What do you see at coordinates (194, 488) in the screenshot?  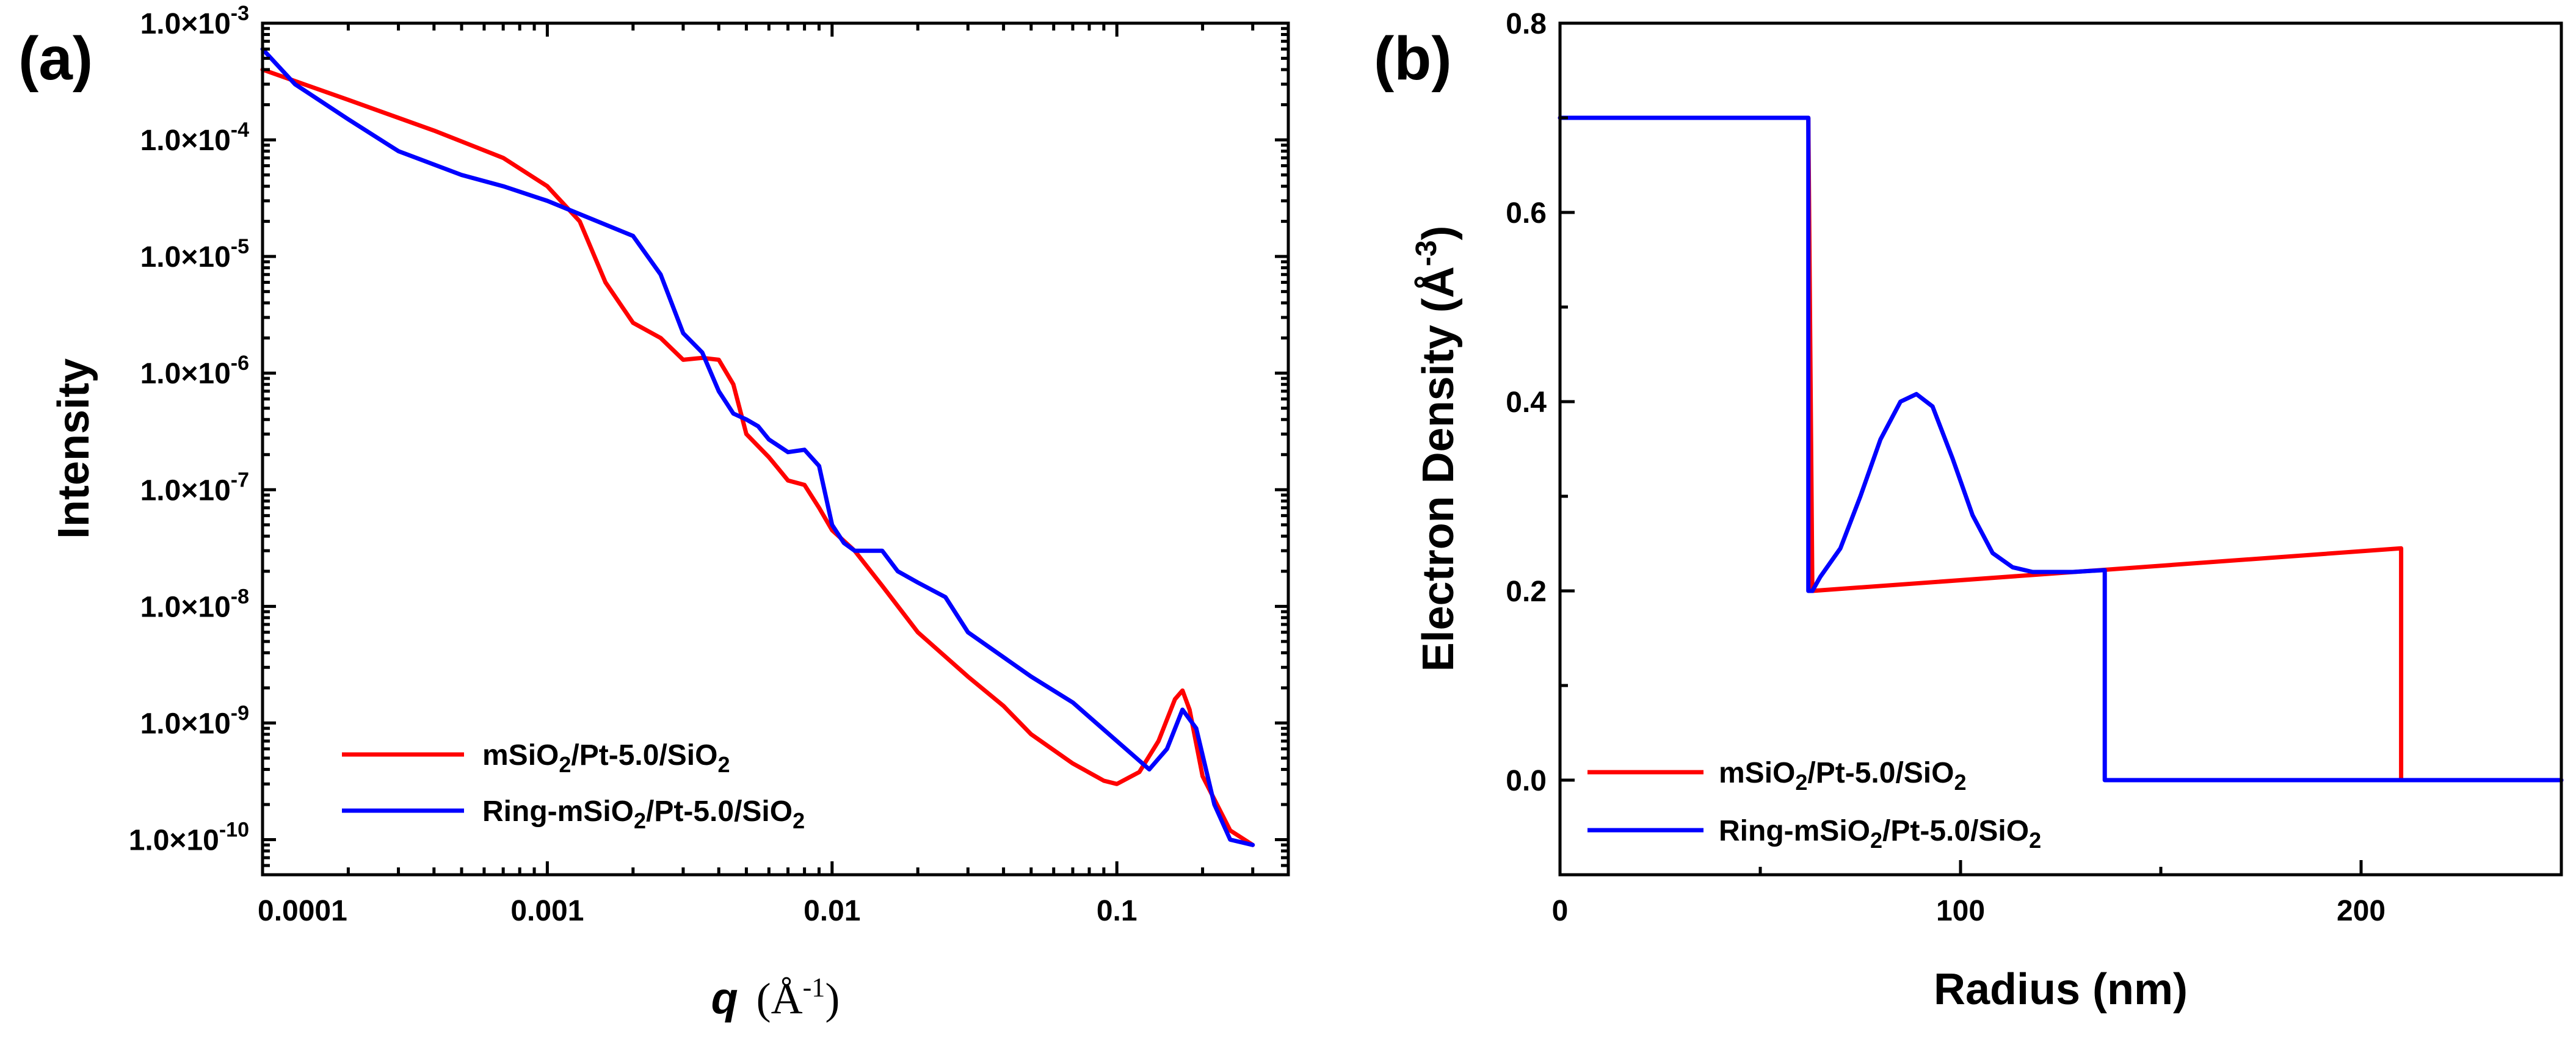 I see `panel-a-y-tick-label: 1.0×10⁻⁷` at bounding box center [194, 488].